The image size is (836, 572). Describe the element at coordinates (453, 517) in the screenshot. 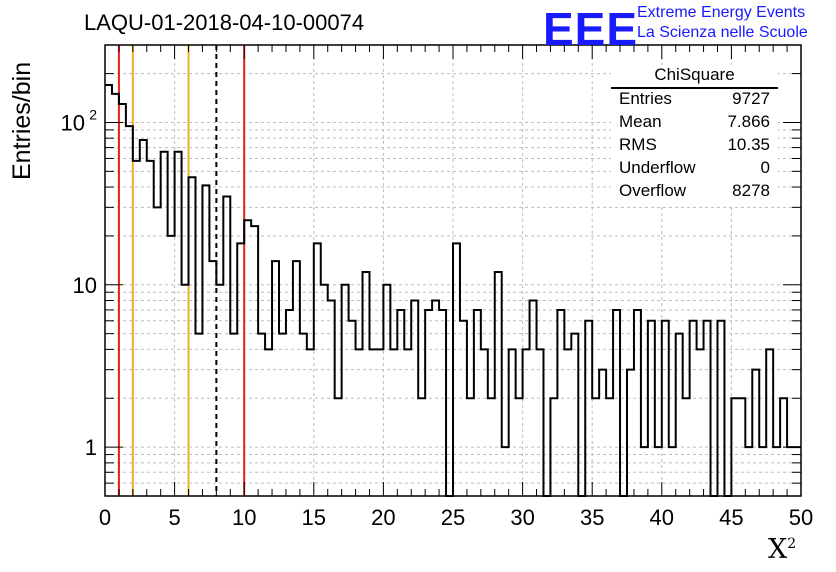

I see `x-tick-label: 25` at that location.